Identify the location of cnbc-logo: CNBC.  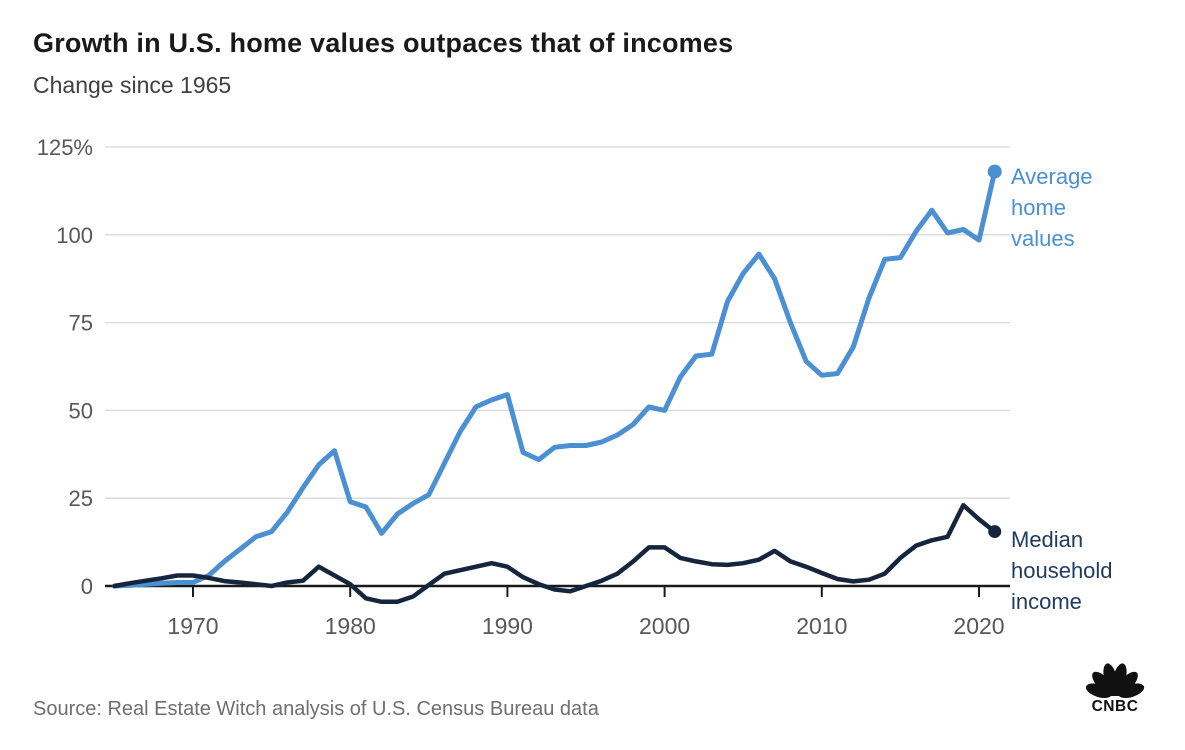
(1115, 689).